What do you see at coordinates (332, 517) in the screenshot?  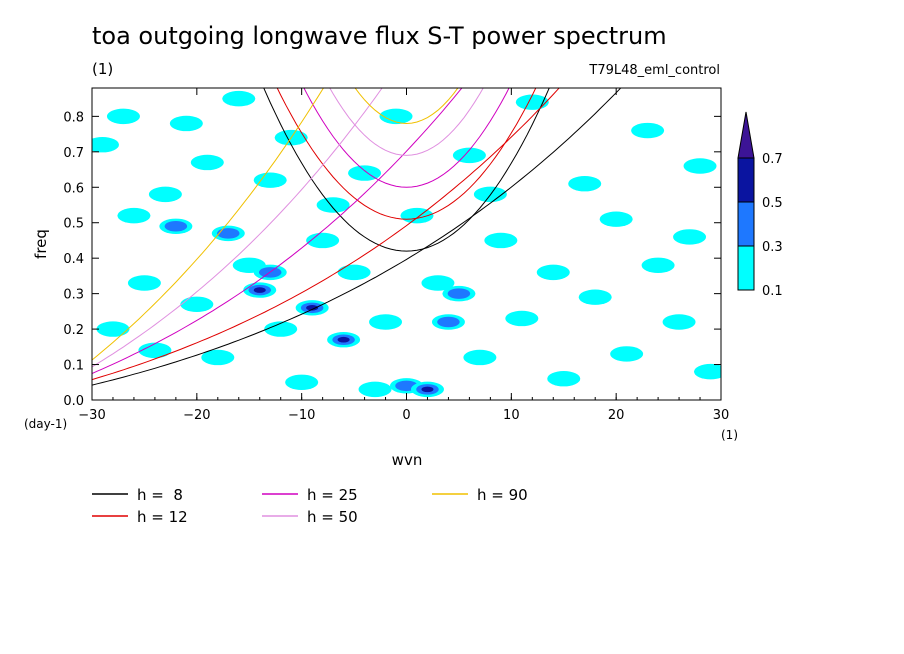 I see `legend-label: h = 50` at bounding box center [332, 517].